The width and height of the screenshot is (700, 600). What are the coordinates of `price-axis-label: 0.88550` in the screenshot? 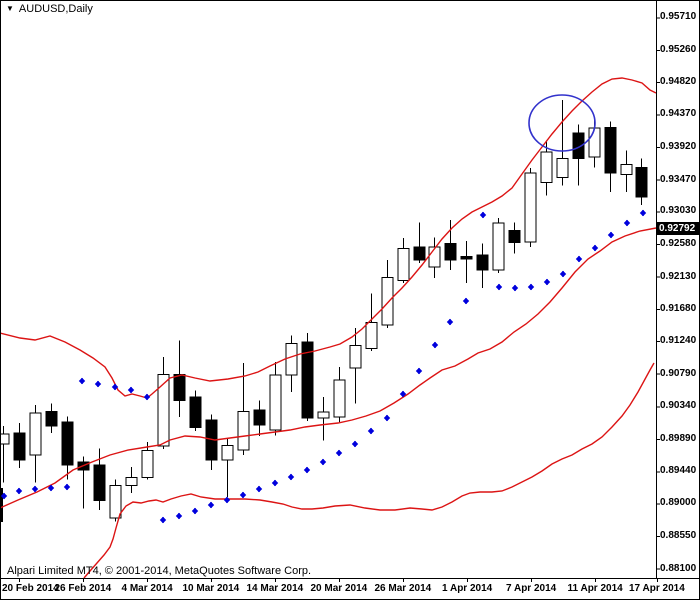 It's located at (678, 535).